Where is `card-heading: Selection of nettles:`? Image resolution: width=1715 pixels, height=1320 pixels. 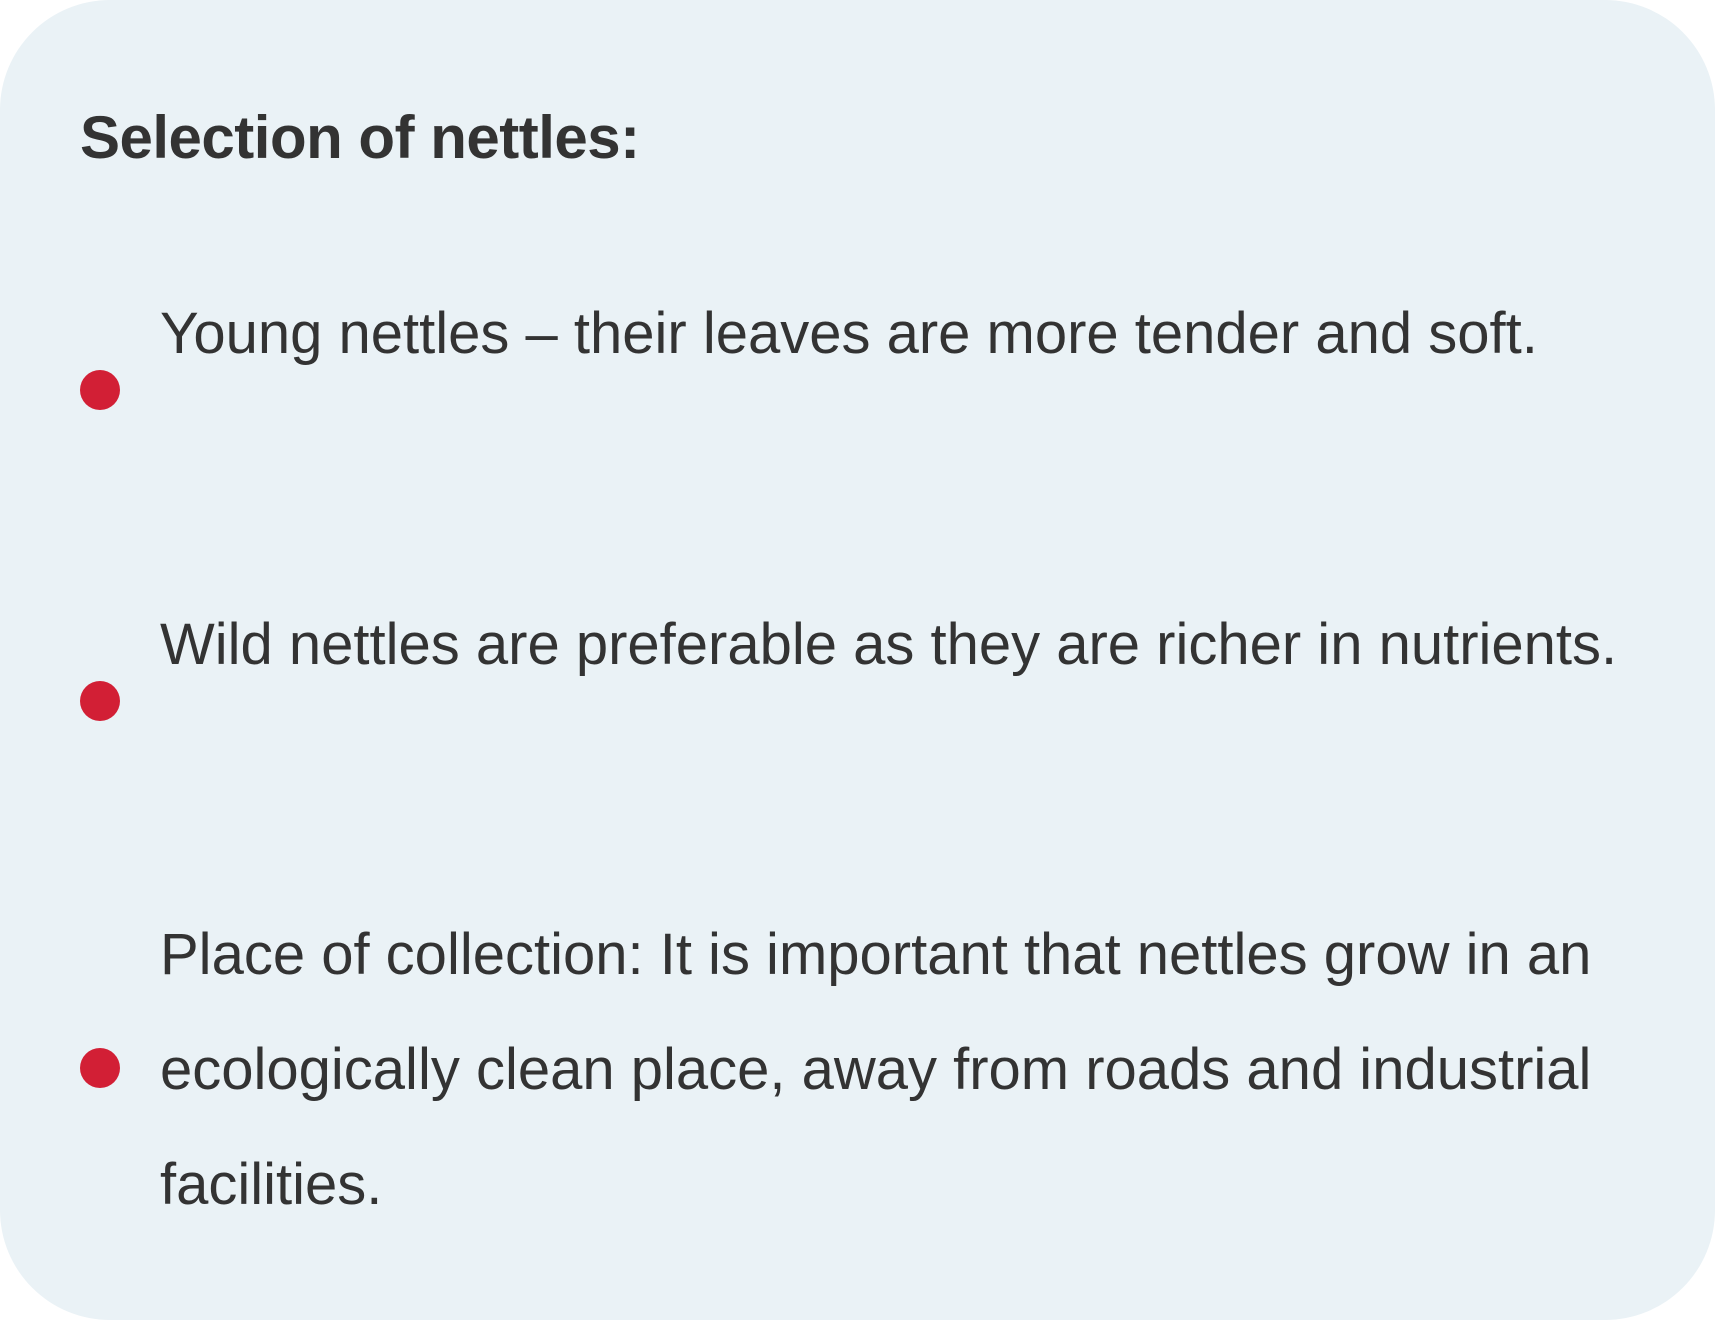 card-heading: Selection of nettles: is located at coordinates (360, 137).